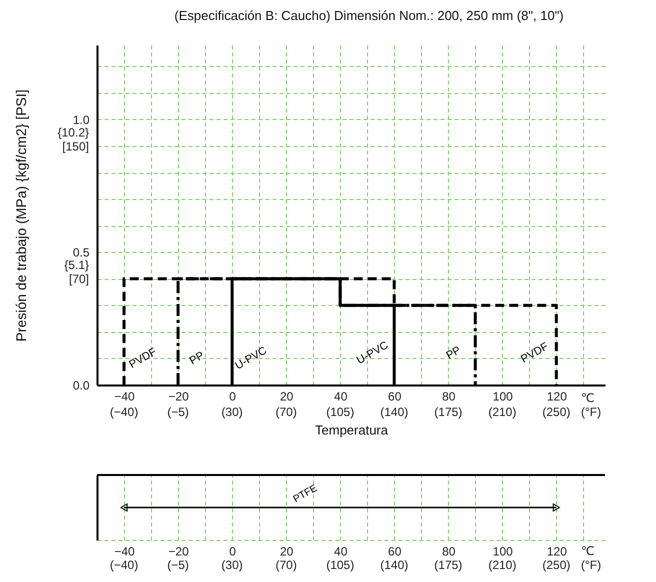  What do you see at coordinates (81, 119) in the screenshot?
I see `y-tick-label: 1.0` at bounding box center [81, 119].